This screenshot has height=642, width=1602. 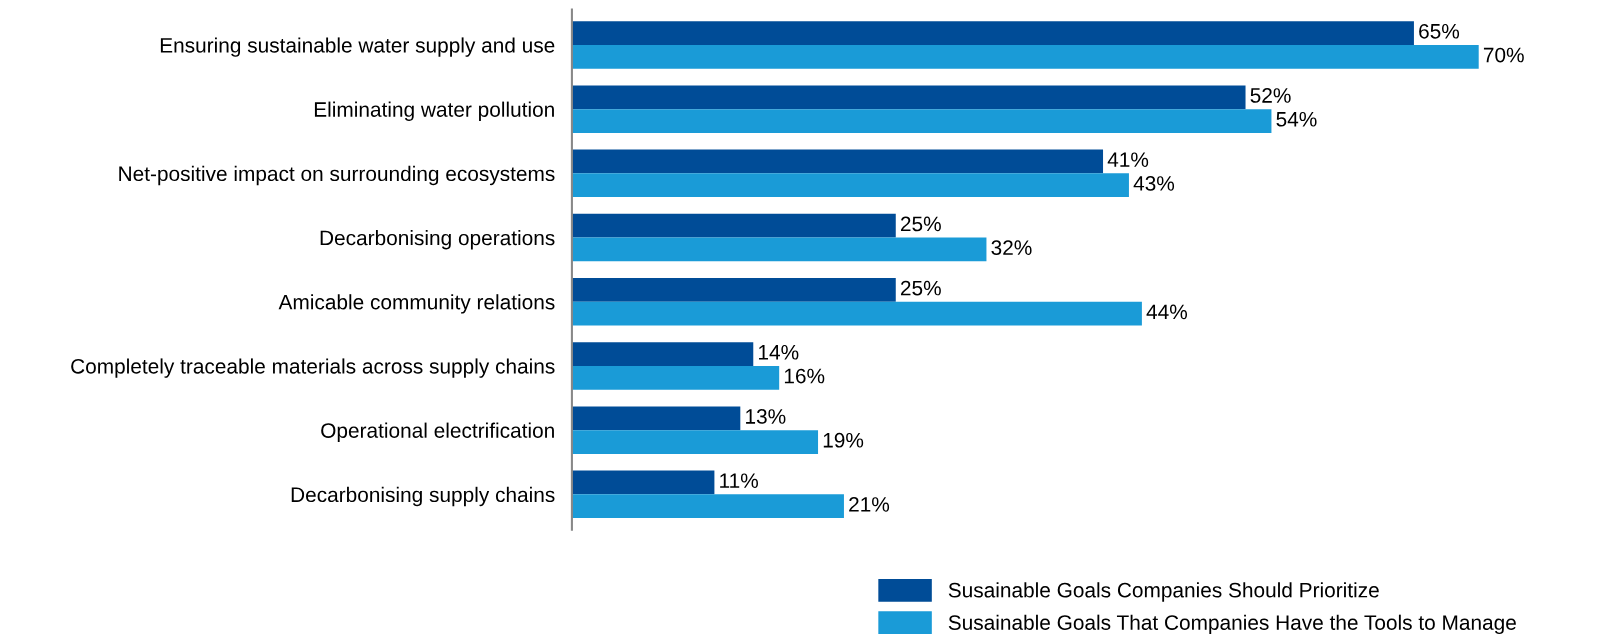 I want to click on data-label: 70%, so click(x=1503, y=55).